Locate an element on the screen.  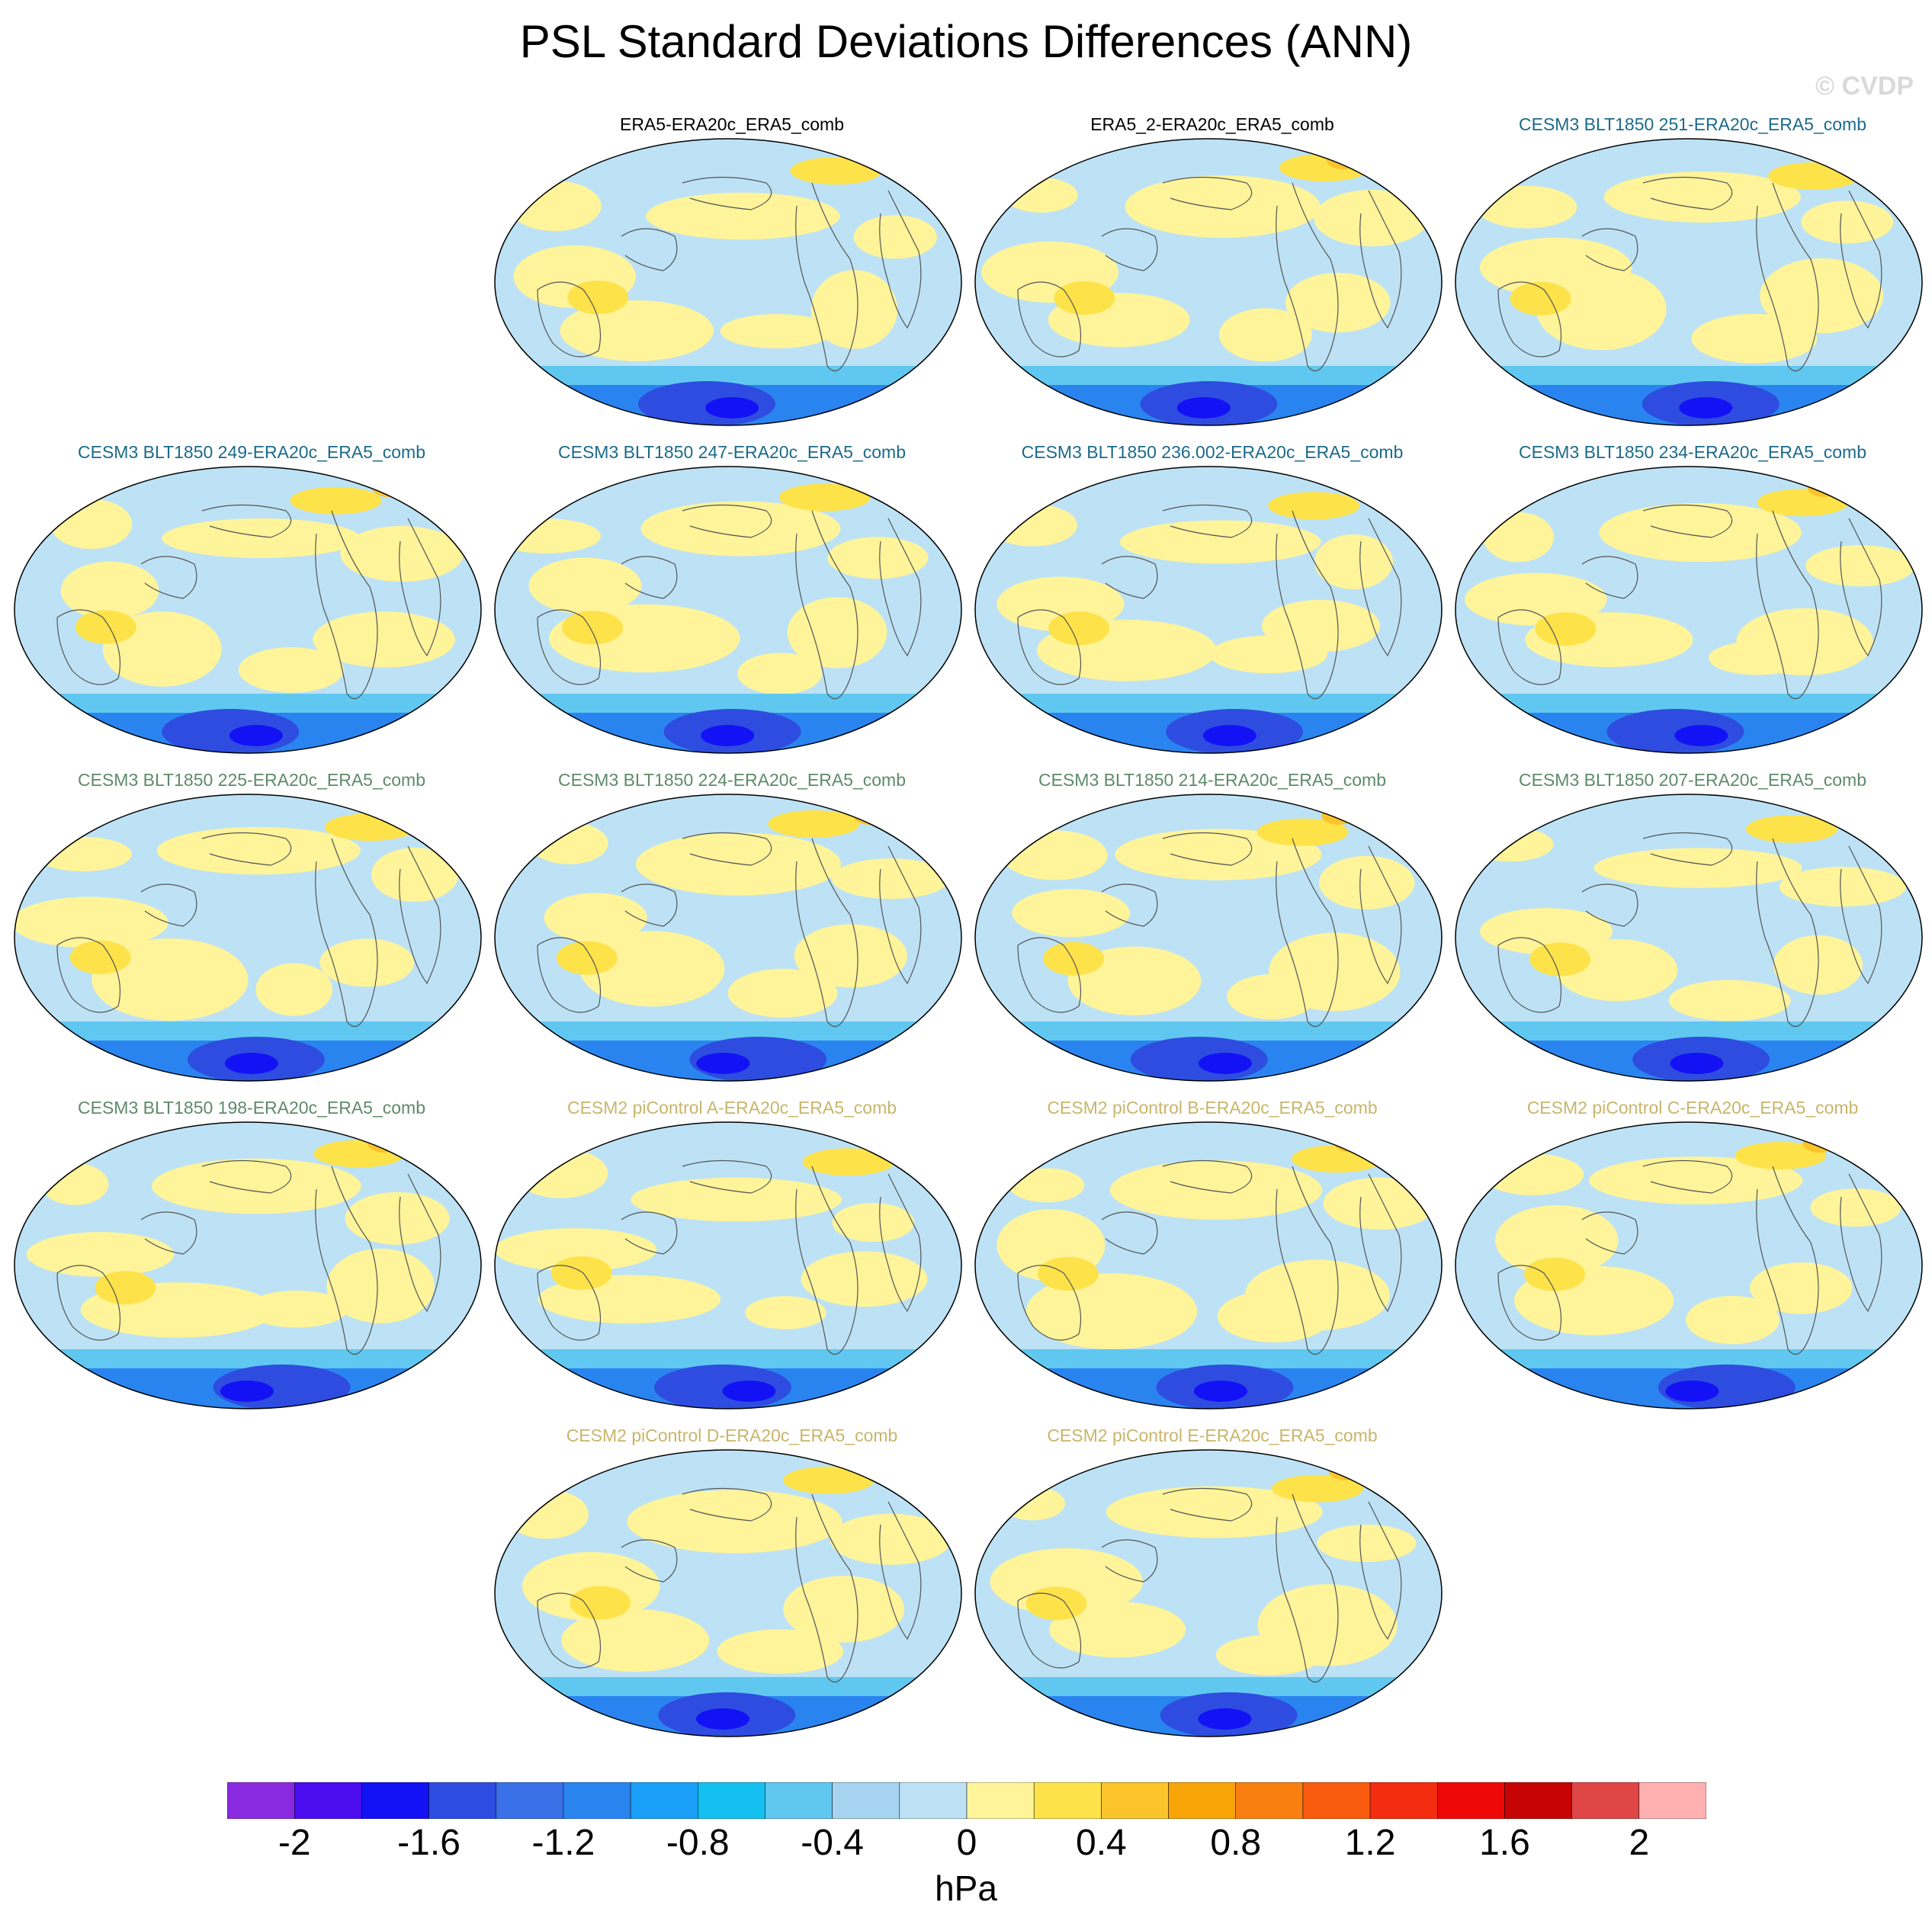
map-panel: CESM3 BLT1850 251-ERA20c_ERA5_comb is located at coordinates (1692, 271).